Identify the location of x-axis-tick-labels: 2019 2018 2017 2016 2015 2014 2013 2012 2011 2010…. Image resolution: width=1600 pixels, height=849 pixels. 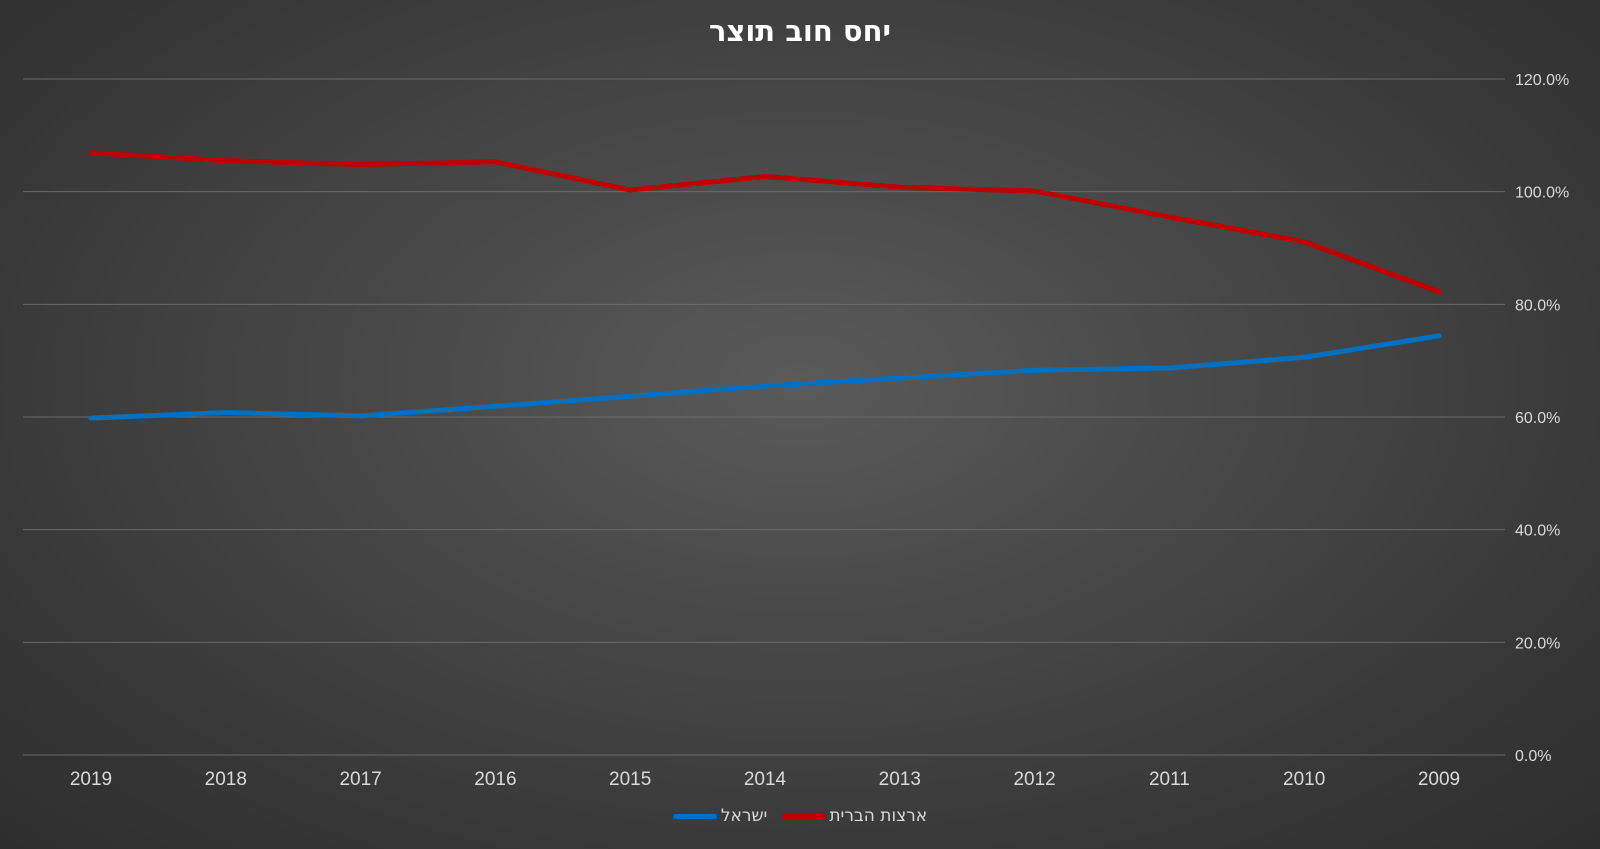
(765, 779).